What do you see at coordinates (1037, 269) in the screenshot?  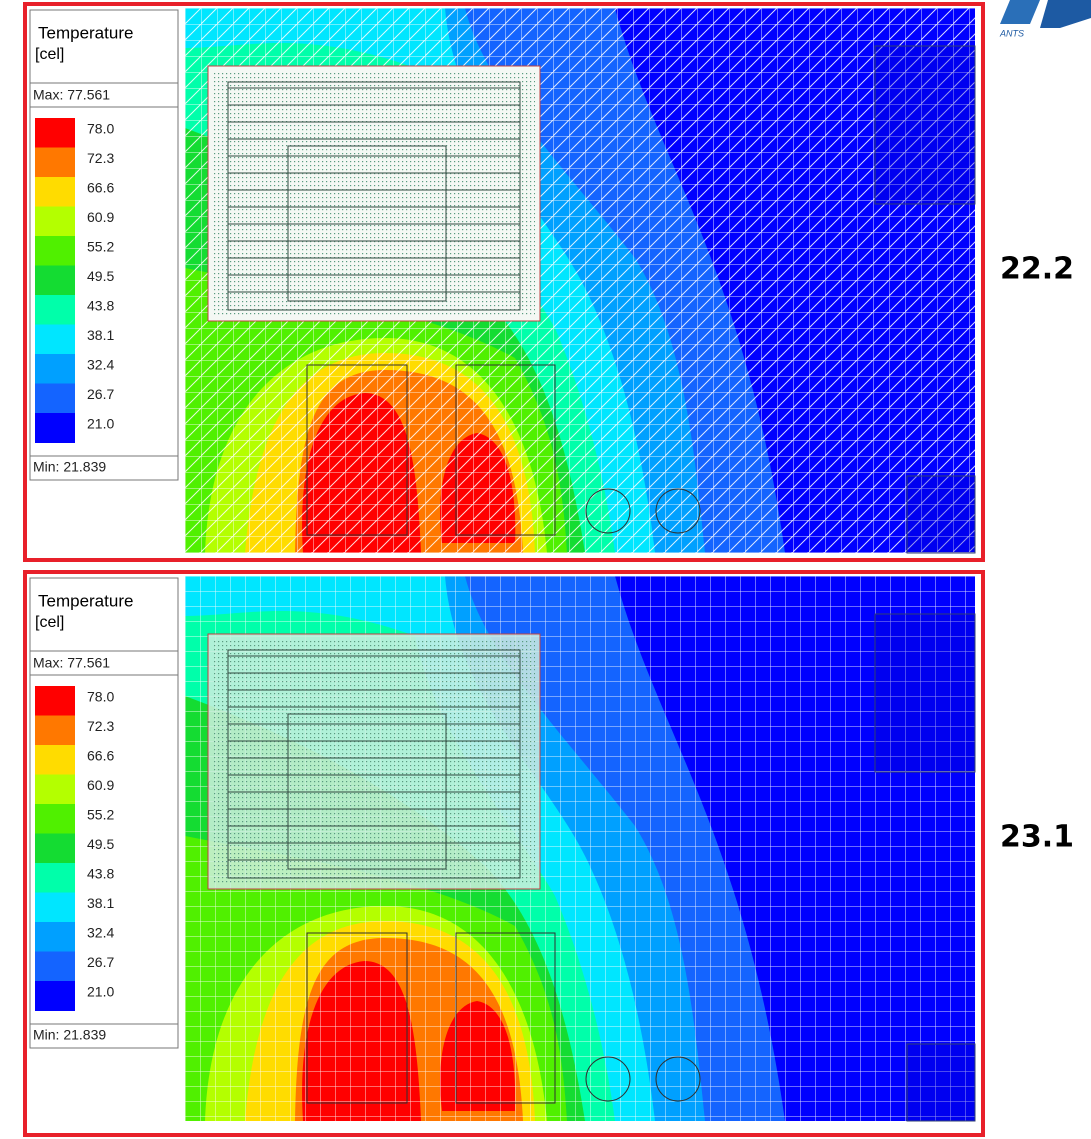 I see `panel-label: 22.2` at bounding box center [1037, 269].